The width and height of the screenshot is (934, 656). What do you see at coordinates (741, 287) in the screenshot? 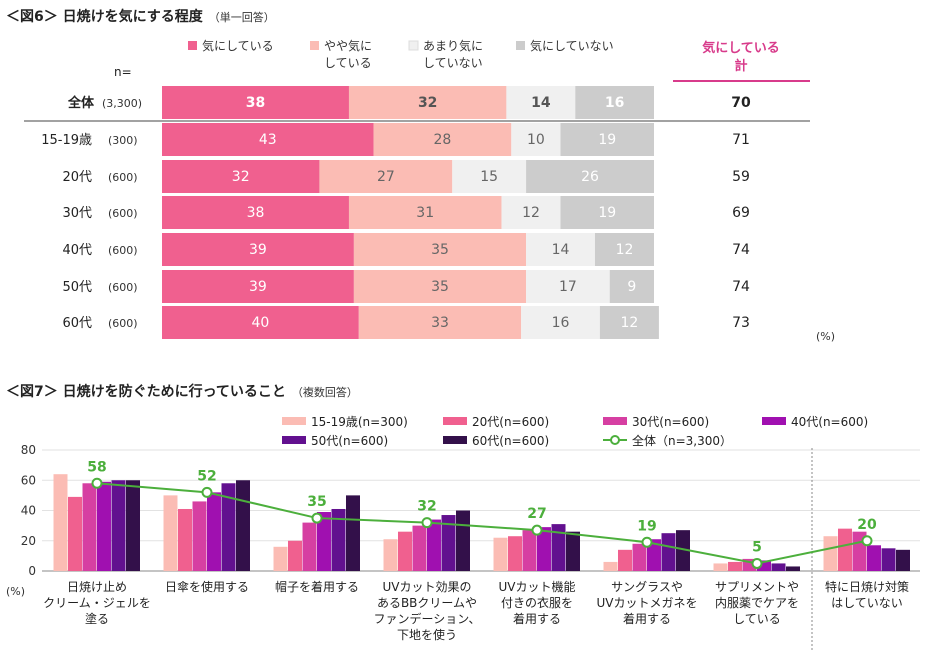
I see `fig6-total-value: 74` at bounding box center [741, 287].